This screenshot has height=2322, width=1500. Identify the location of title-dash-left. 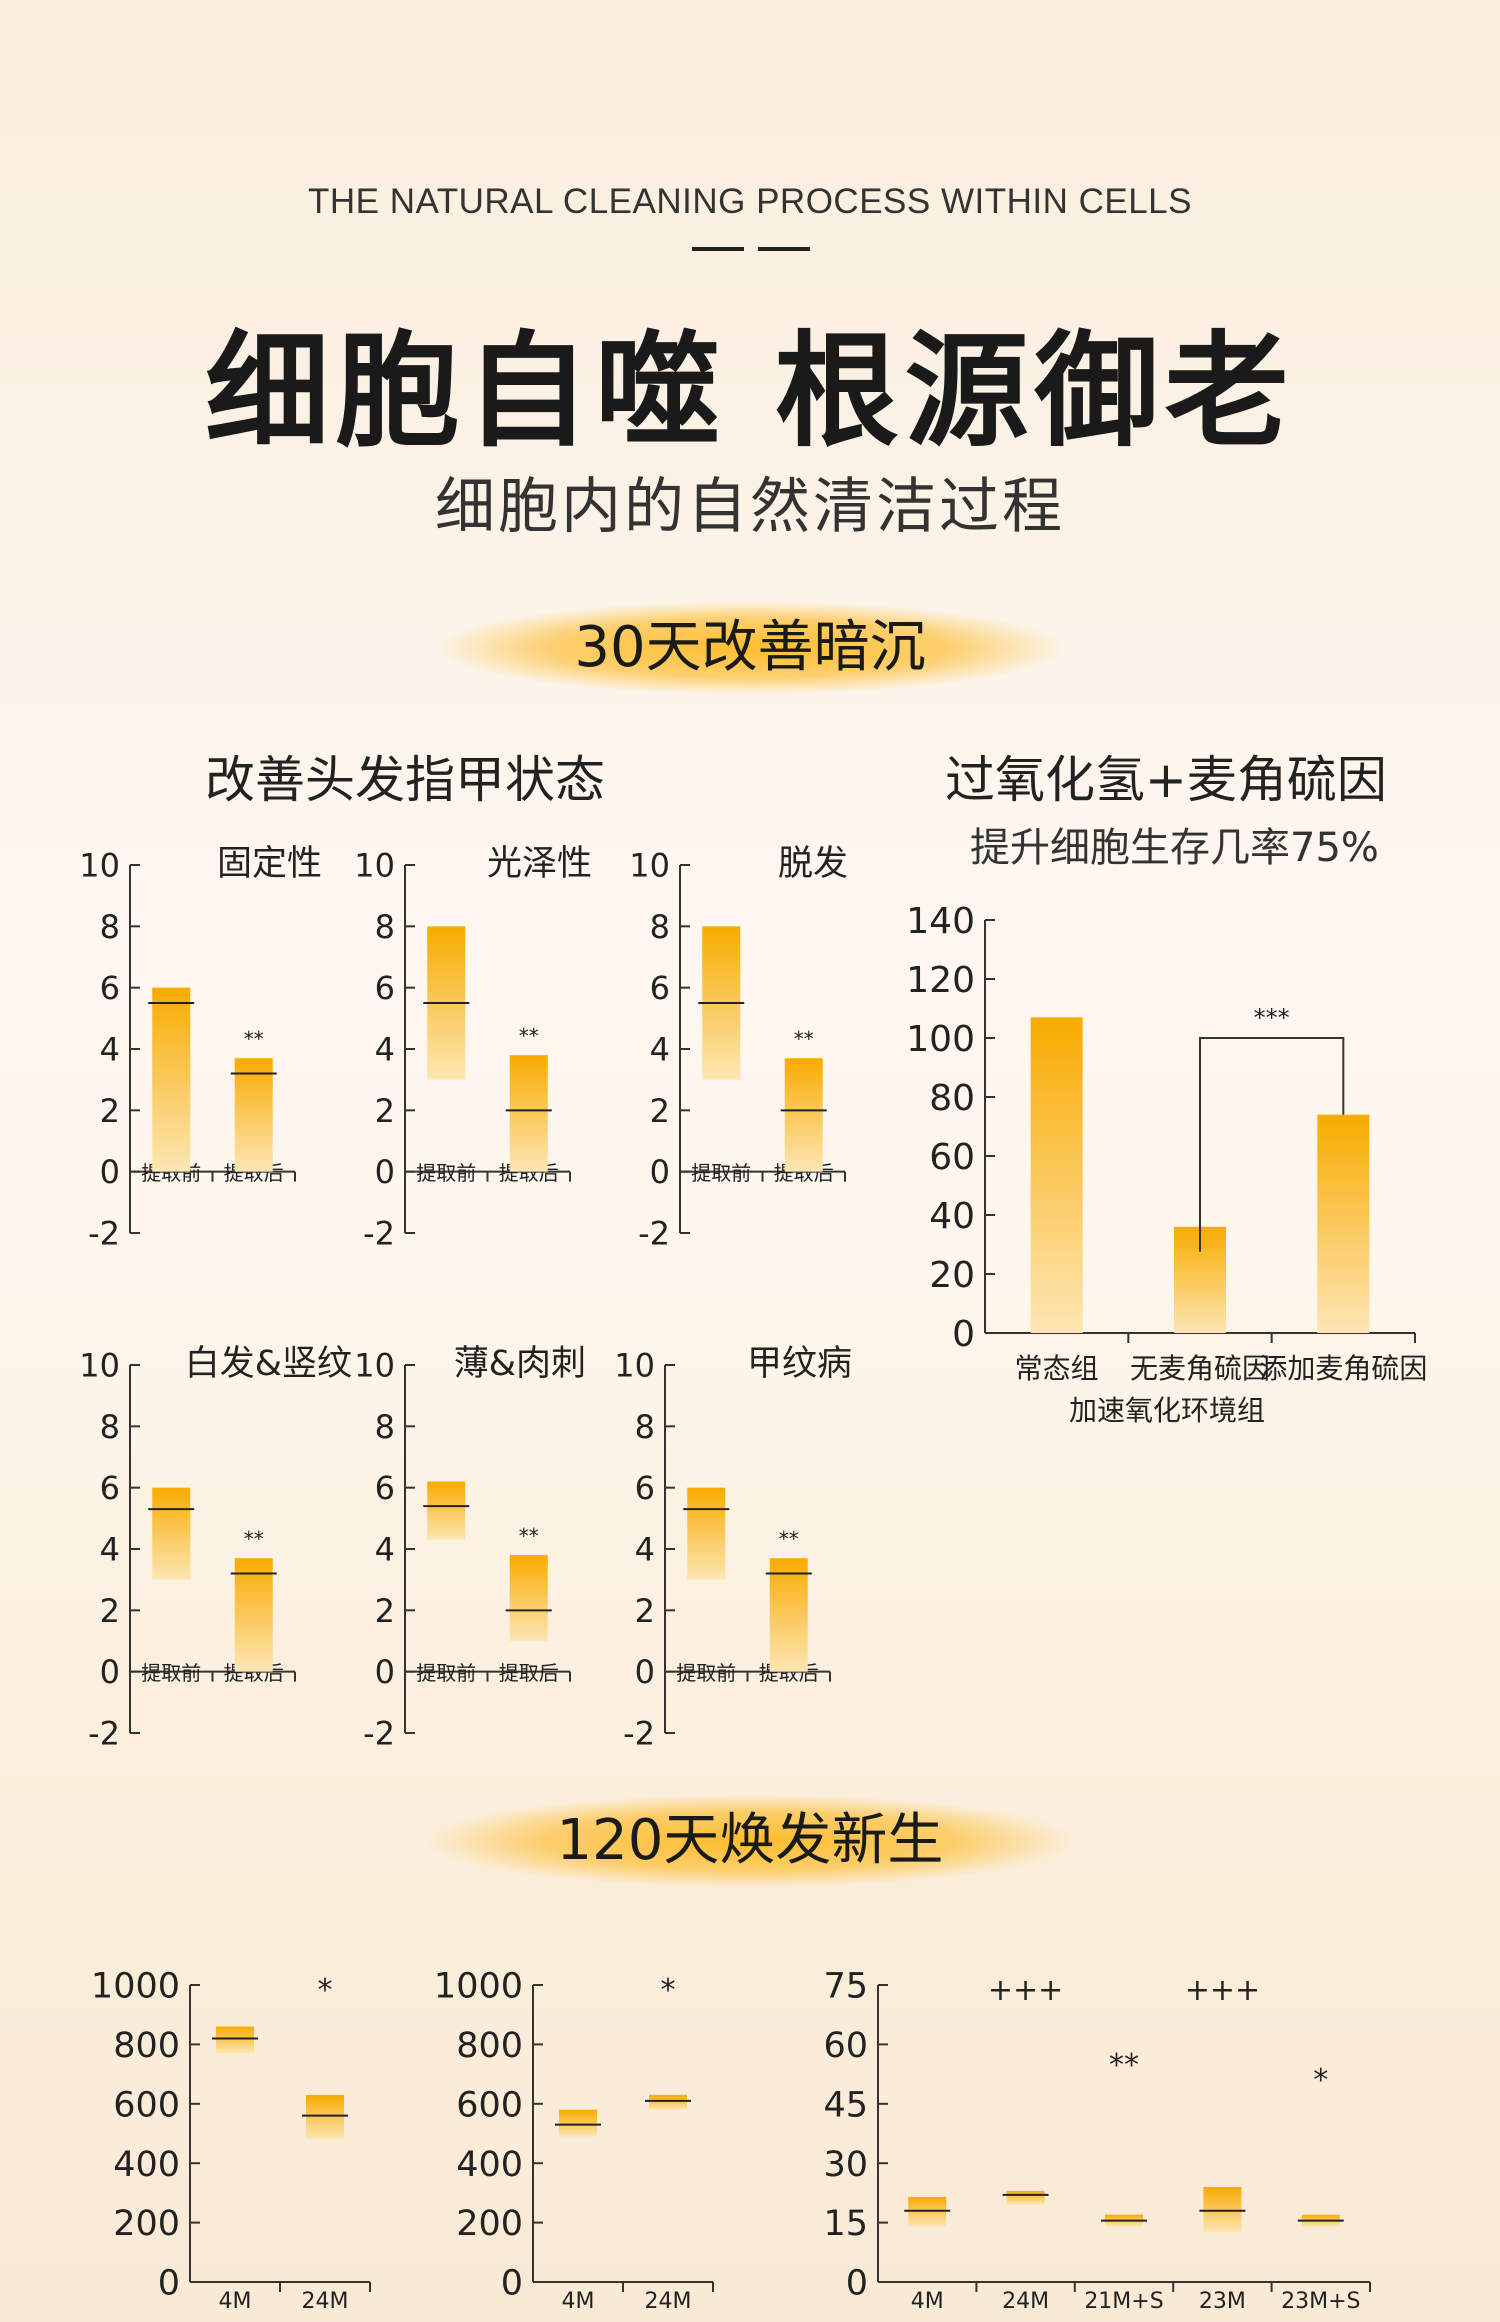
(718, 249).